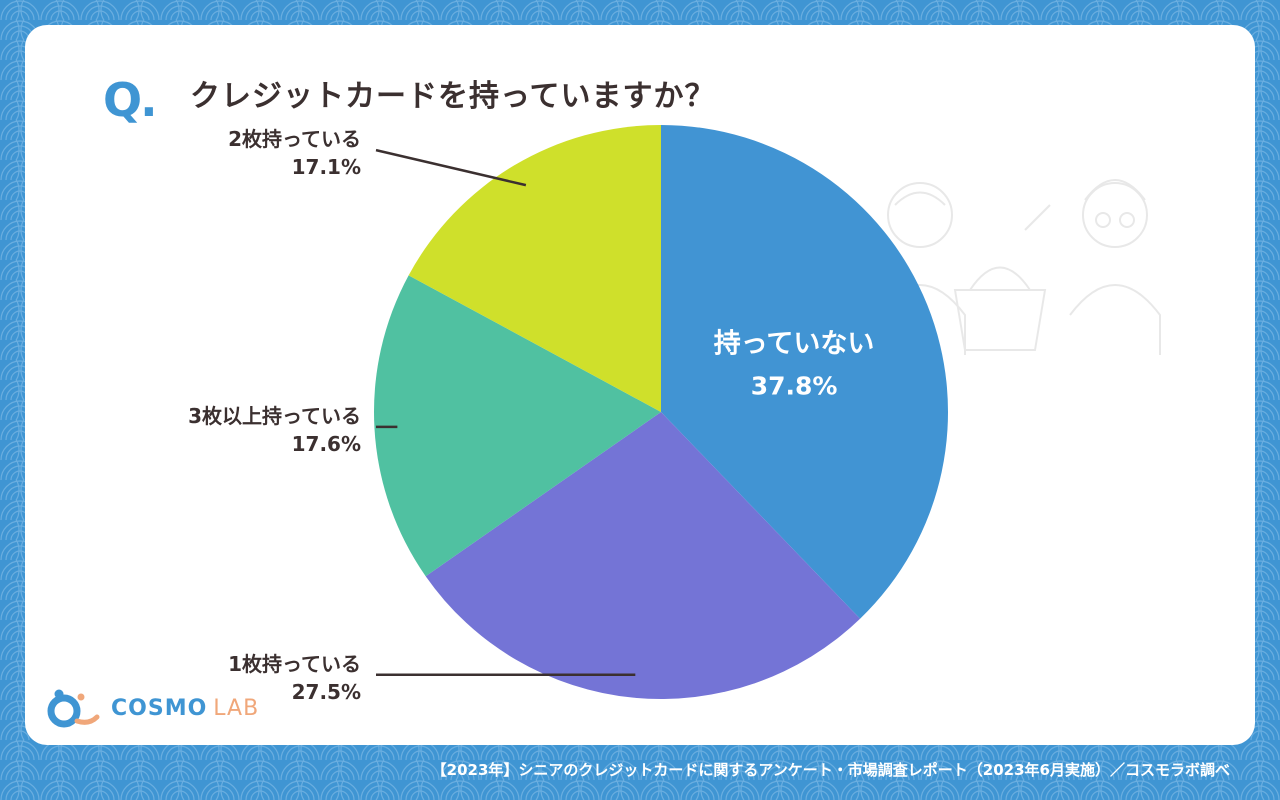 The image size is (1280, 800). I want to click on cosmo-lab-logo-mark-icon, so click(73, 708).